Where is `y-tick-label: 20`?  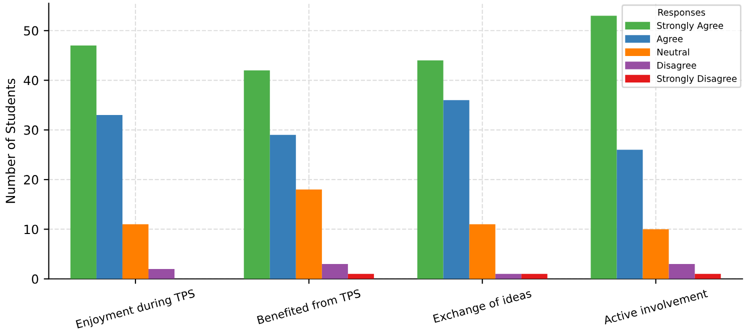
y-tick-label: 20 is located at coordinates (31, 180).